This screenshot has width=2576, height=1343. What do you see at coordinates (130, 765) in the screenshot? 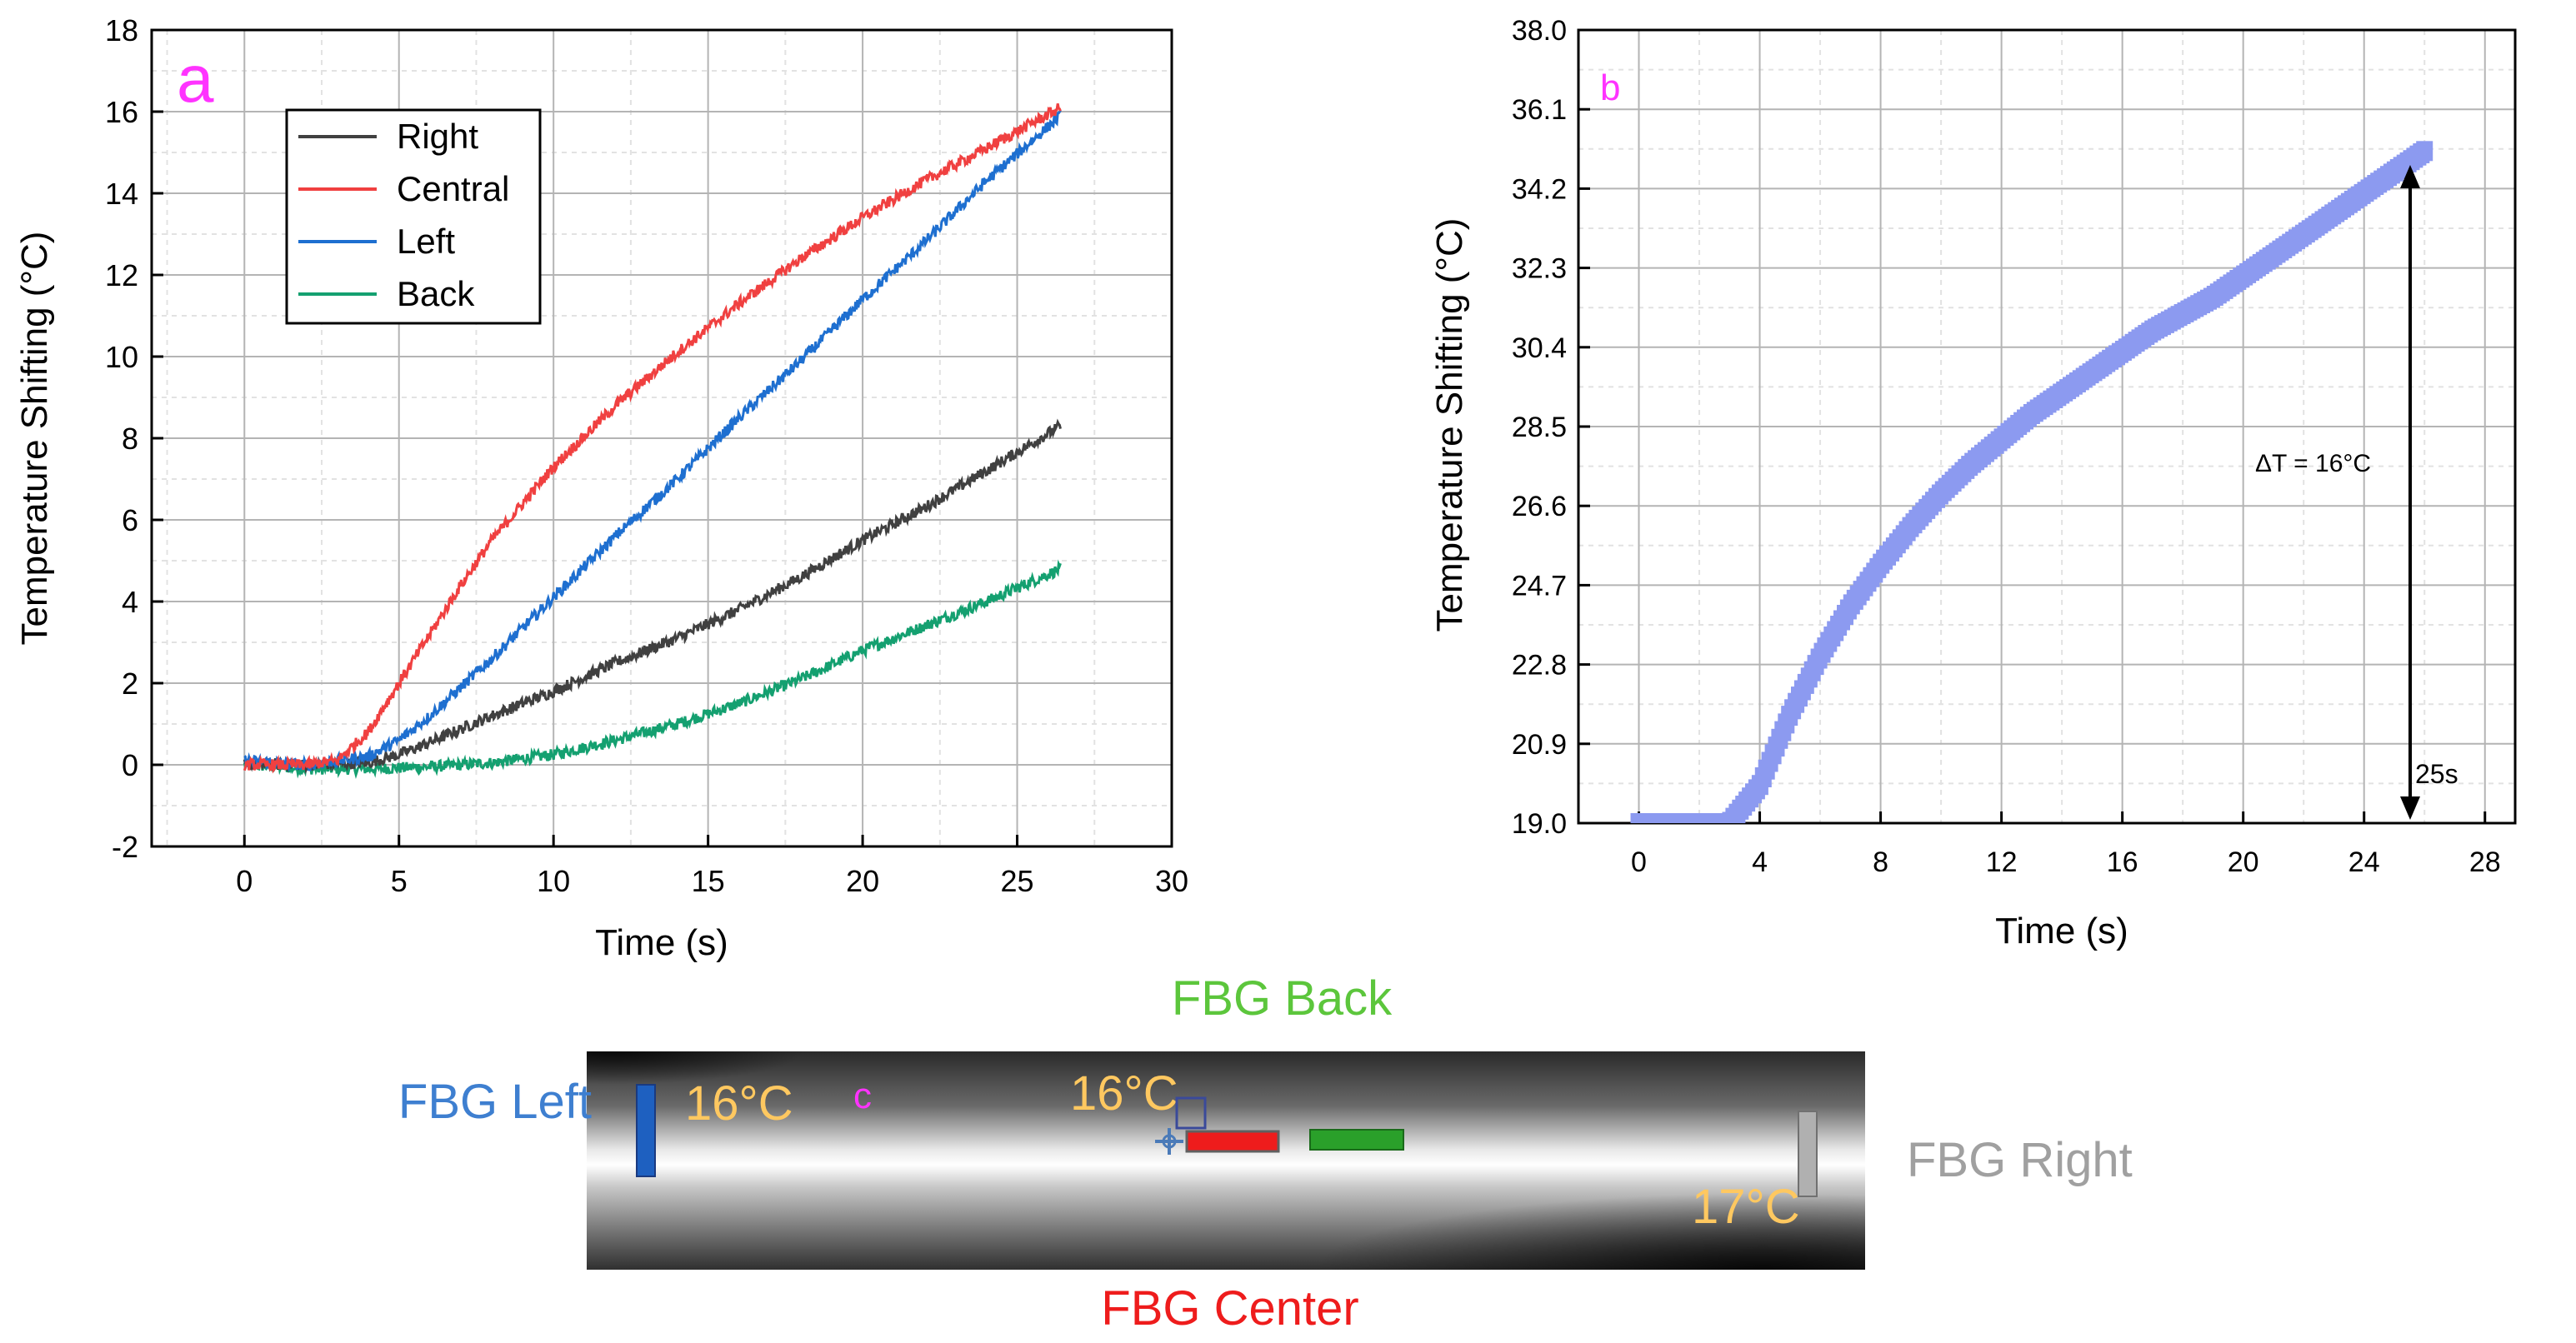
I see `y-tick-label: 0` at bounding box center [130, 765].